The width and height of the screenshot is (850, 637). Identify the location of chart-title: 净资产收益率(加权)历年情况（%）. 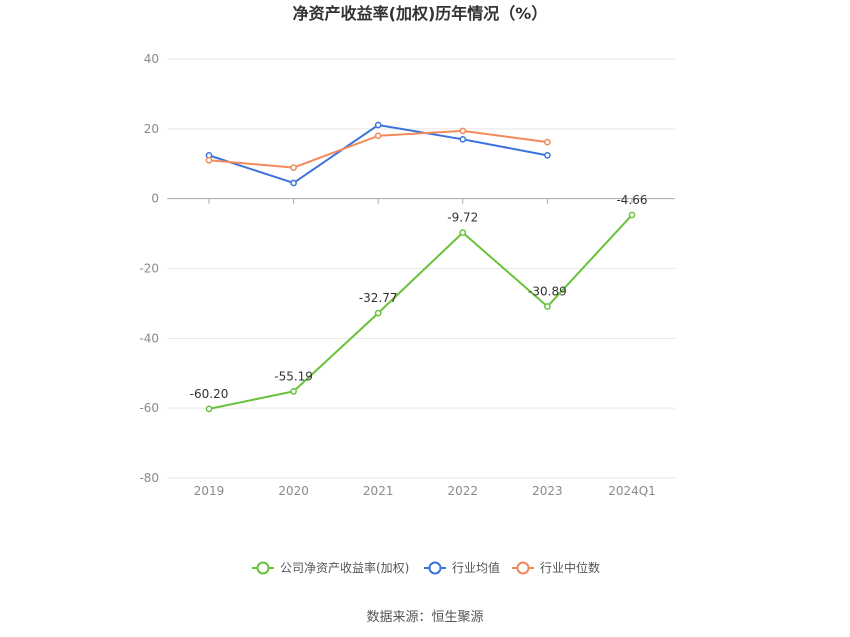
(420, 13).